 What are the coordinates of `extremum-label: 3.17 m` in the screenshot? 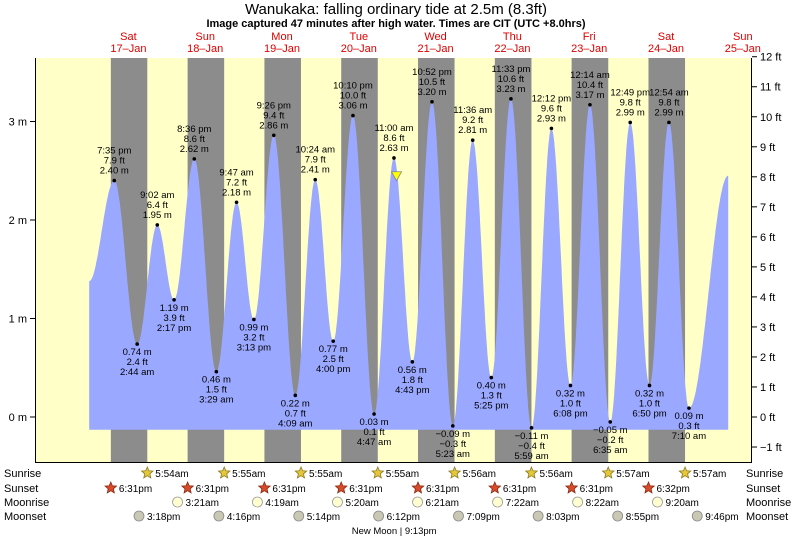 It's located at (589, 95).